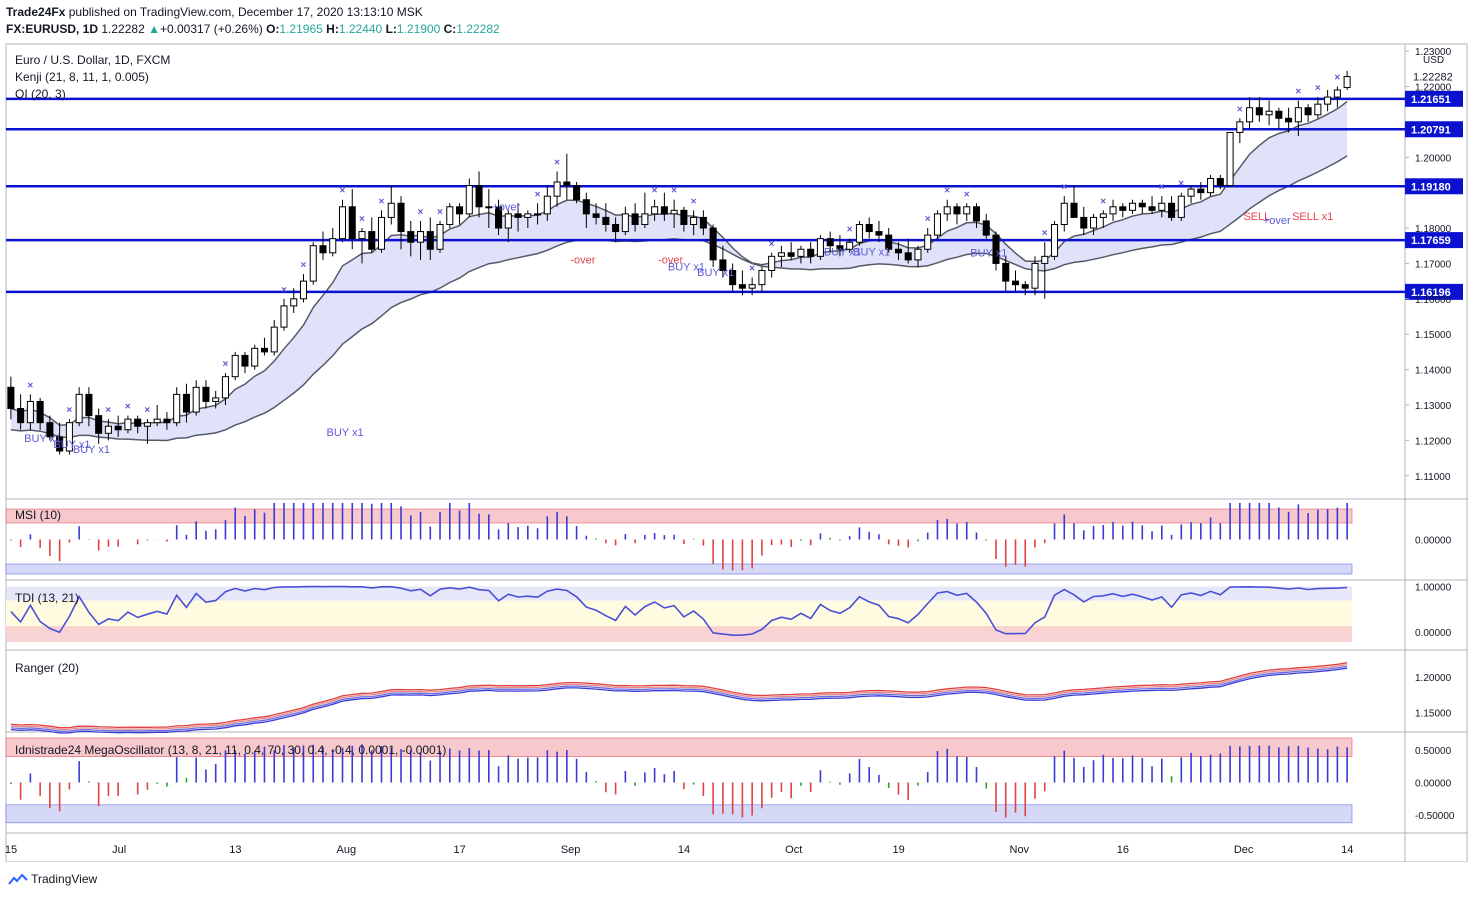 This screenshot has width=1475, height=898. I want to click on open-label: O:, so click(273, 29).